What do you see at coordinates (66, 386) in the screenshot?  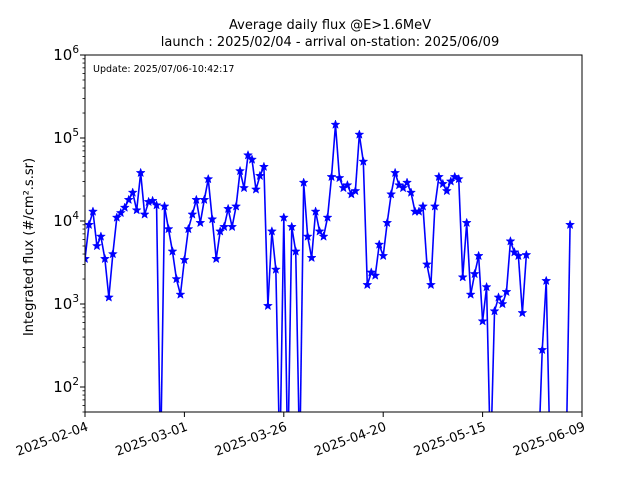 I see `y-tick-label: 10²` at bounding box center [66, 386].